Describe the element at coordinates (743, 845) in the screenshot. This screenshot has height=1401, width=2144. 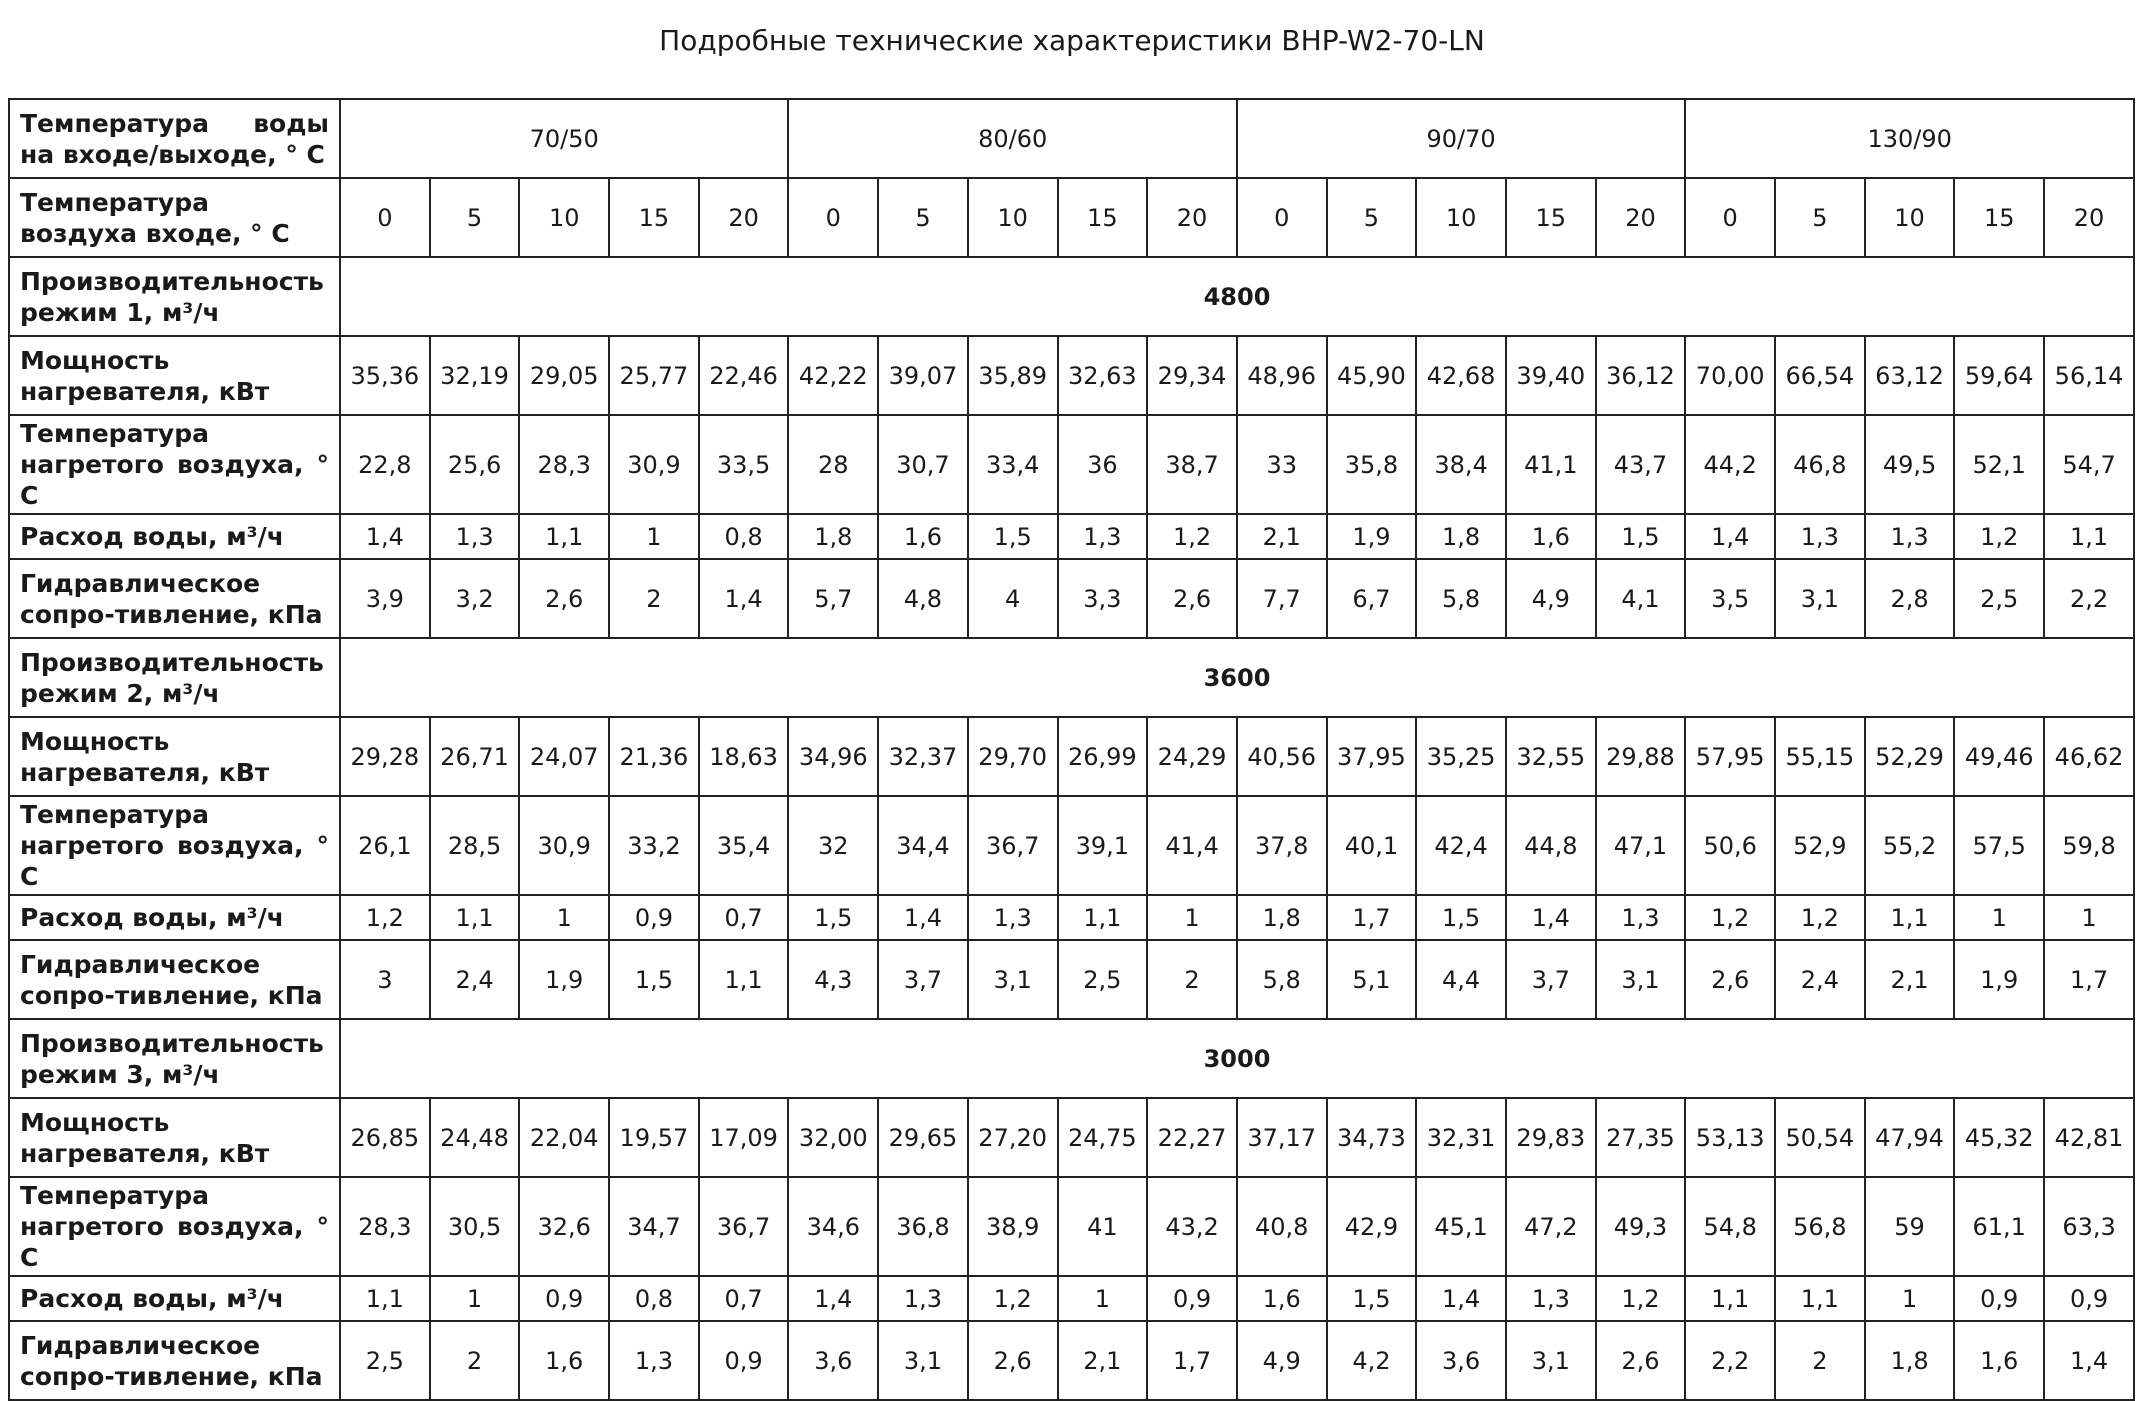
I see `value-cell: 35,4` at that location.